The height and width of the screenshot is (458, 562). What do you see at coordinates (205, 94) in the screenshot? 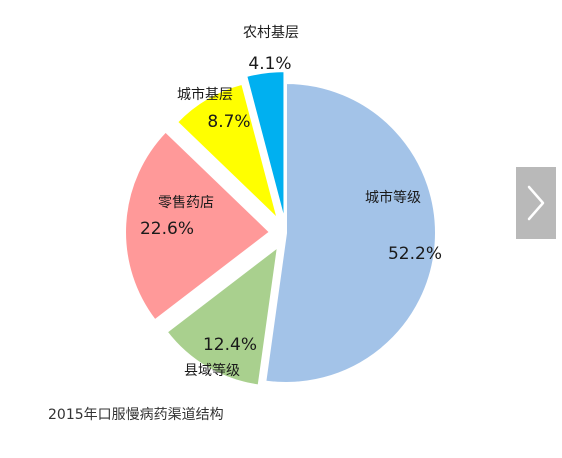
I see `slice-label: 城市基层` at bounding box center [205, 94].